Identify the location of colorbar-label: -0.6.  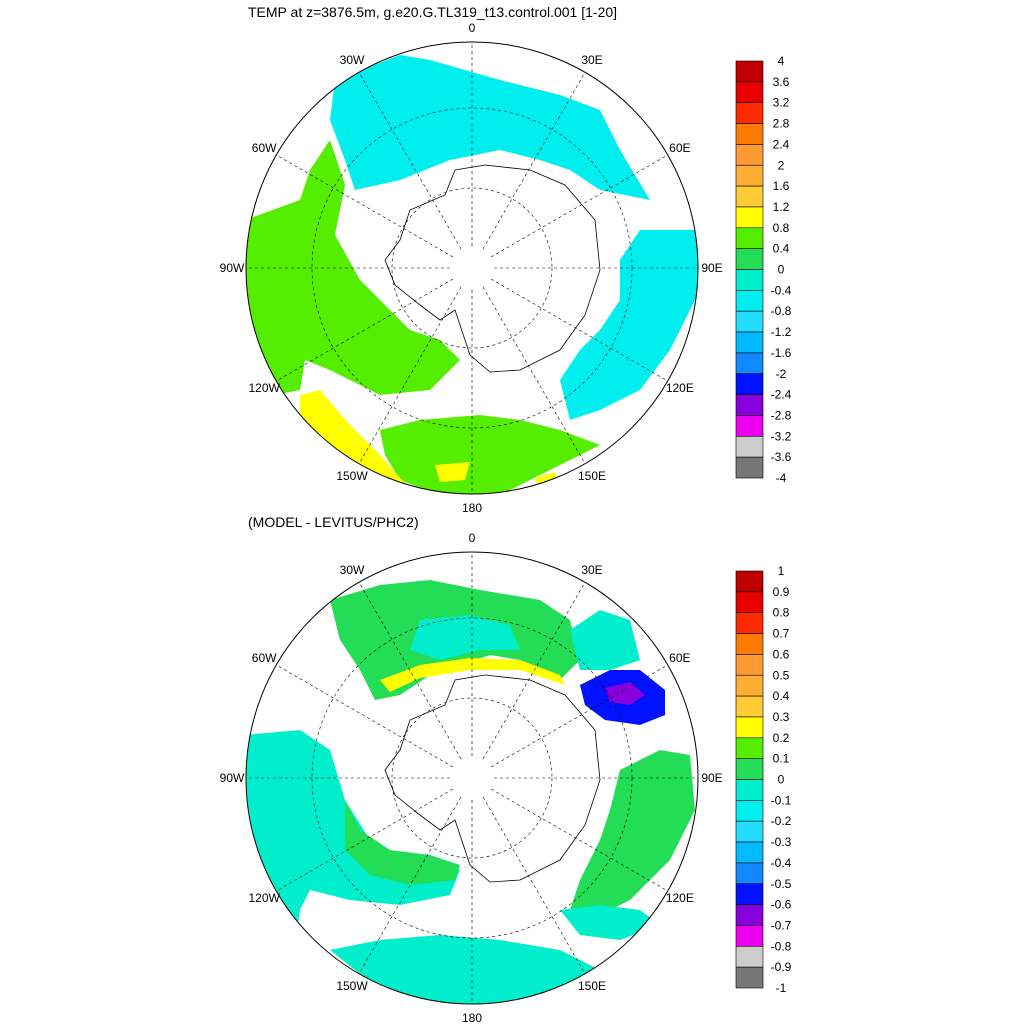
(781, 905).